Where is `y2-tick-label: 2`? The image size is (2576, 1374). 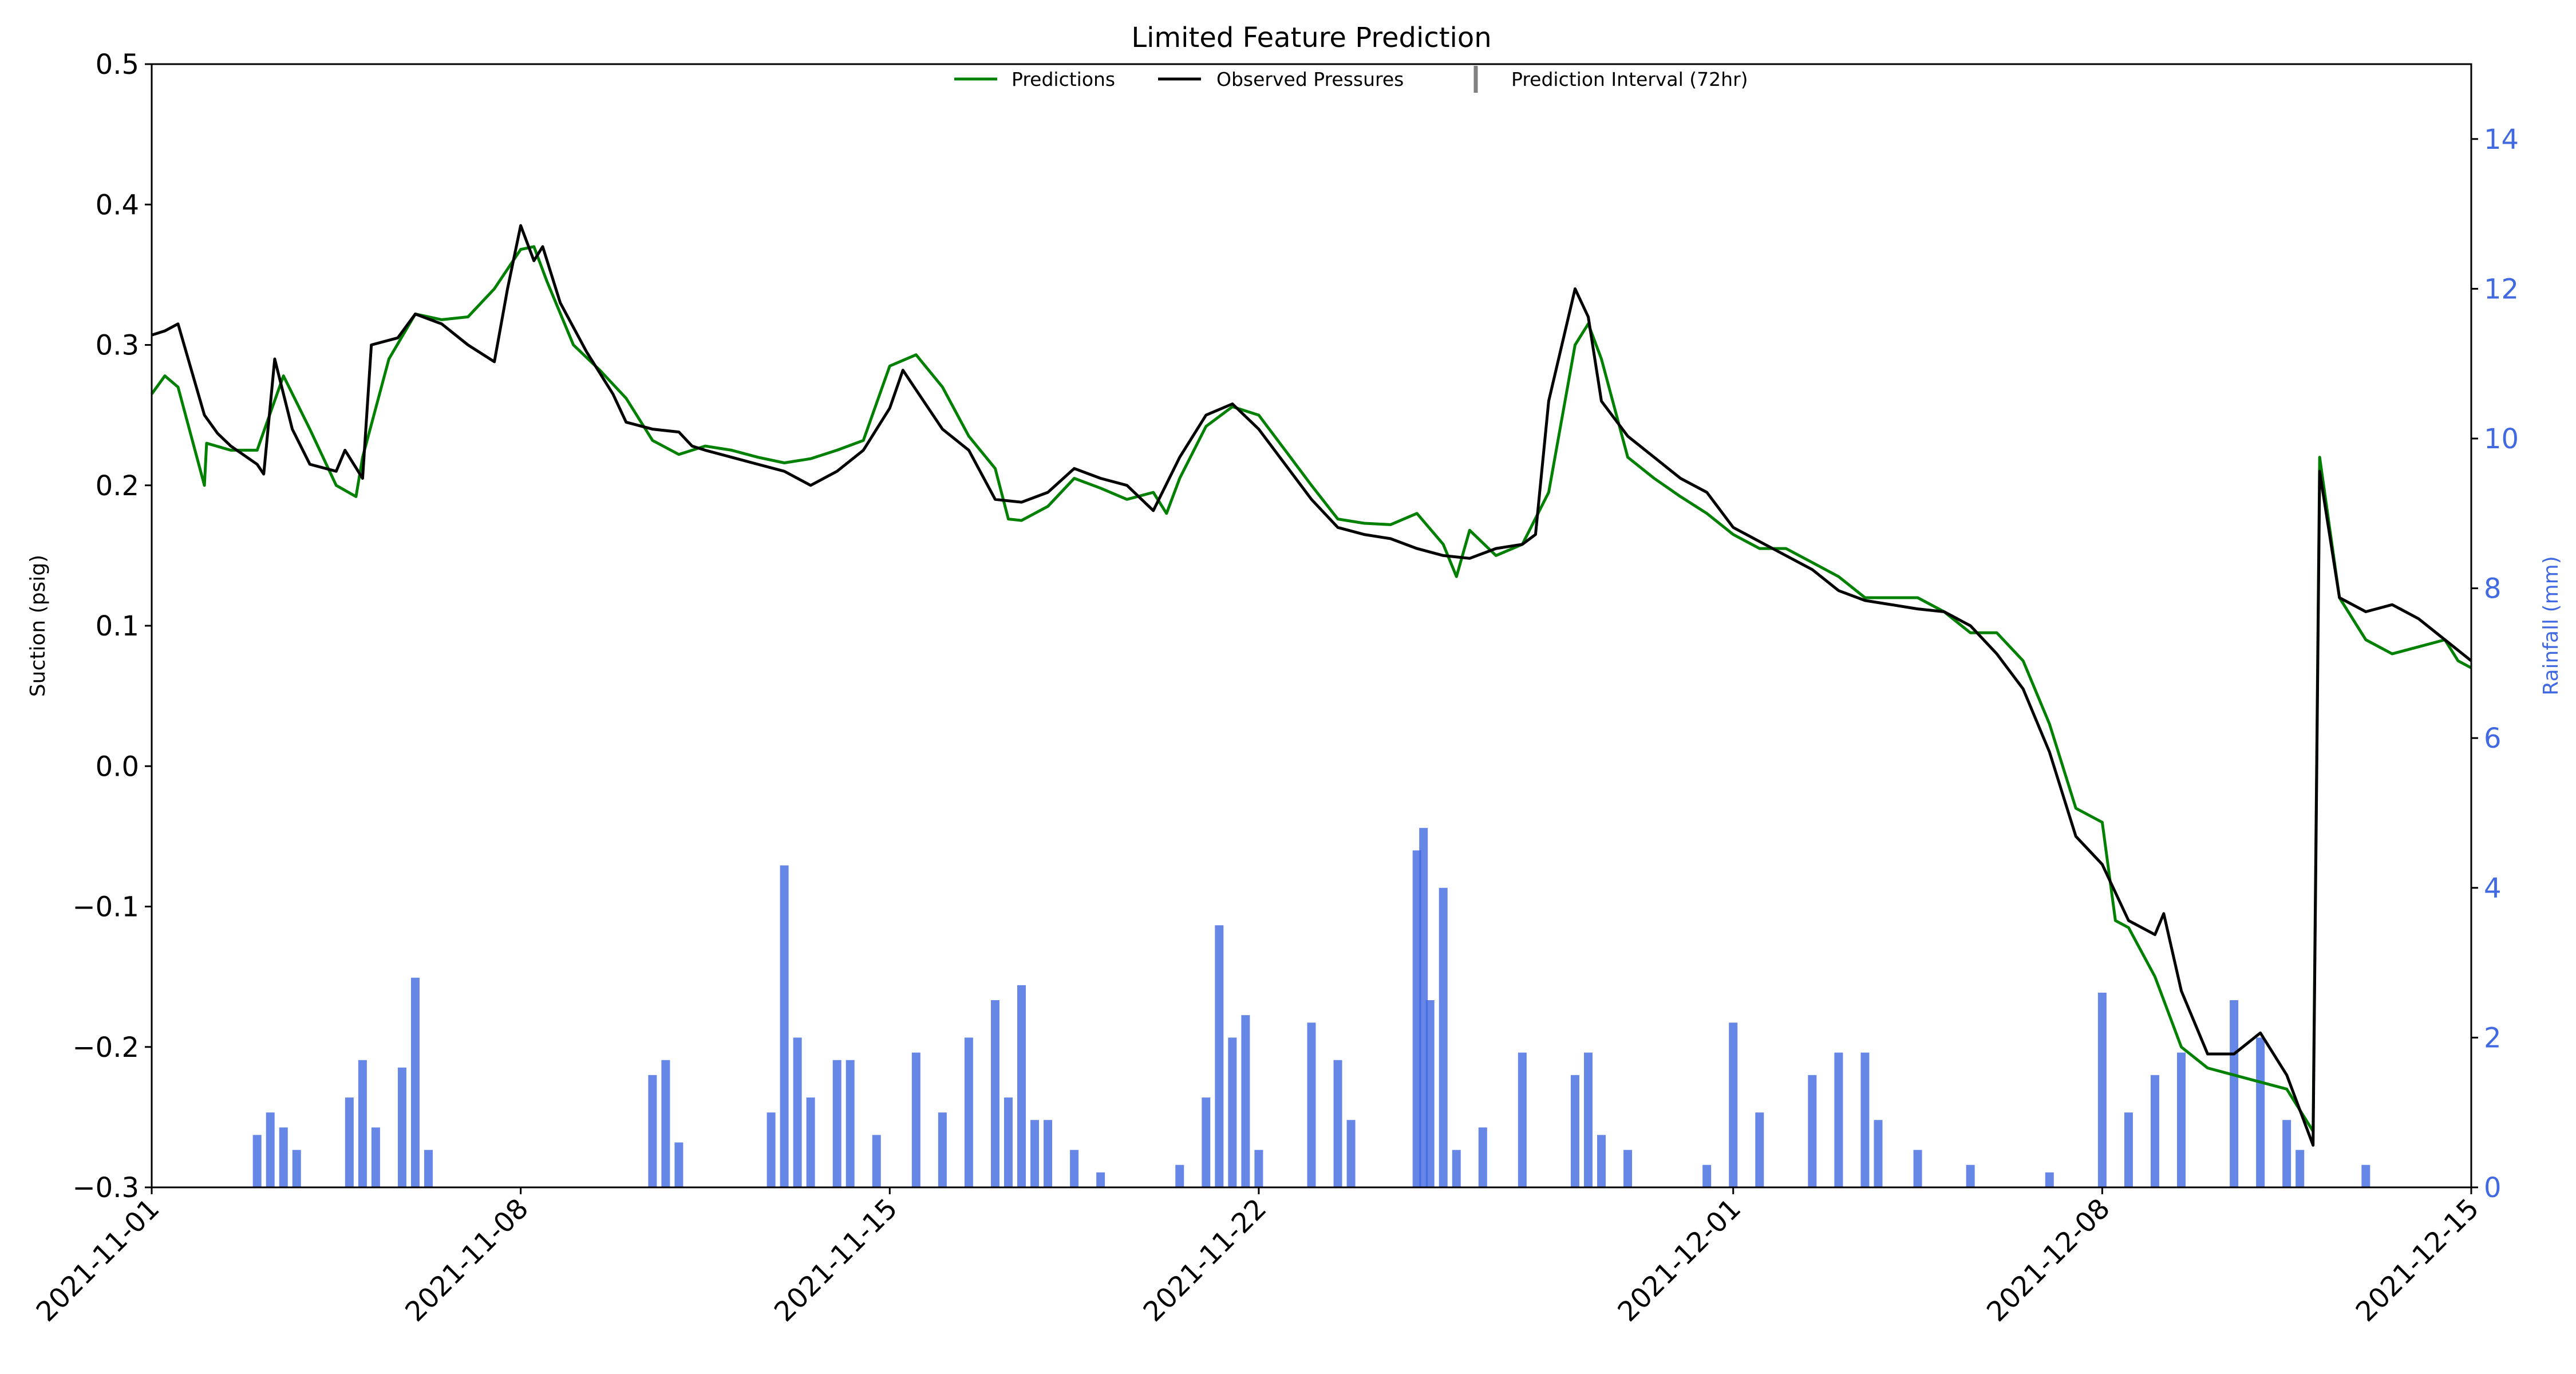
y2-tick-label: 2 is located at coordinates (2493, 1038).